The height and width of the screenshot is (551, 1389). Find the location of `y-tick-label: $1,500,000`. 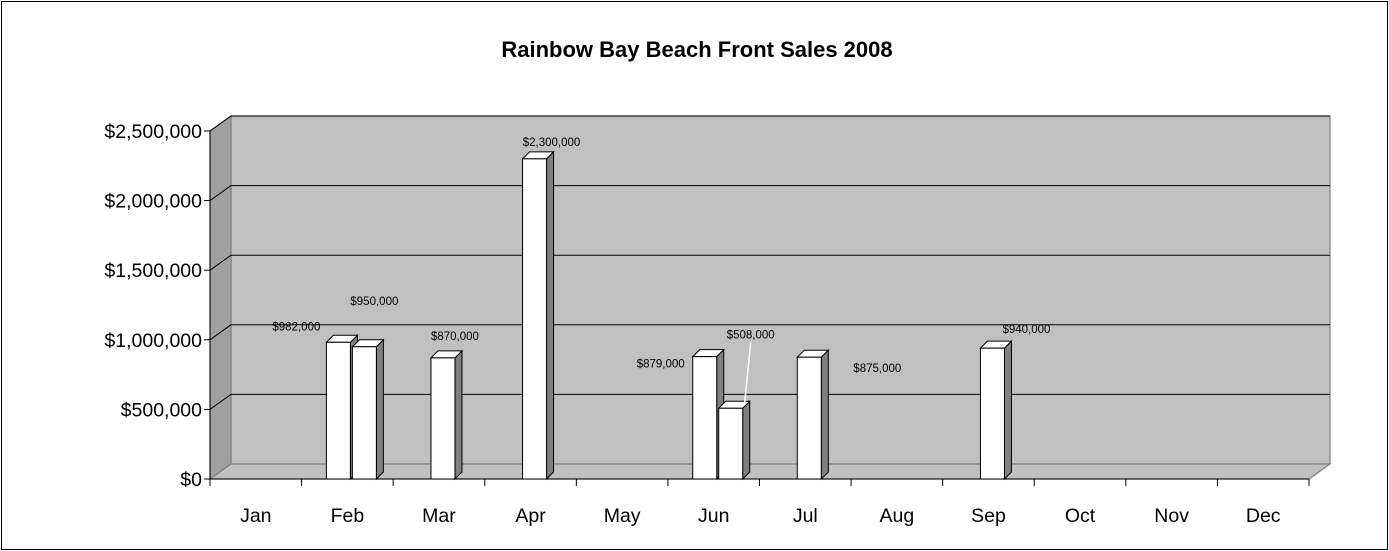

y-tick-label: $1,500,000 is located at coordinates (153, 271).